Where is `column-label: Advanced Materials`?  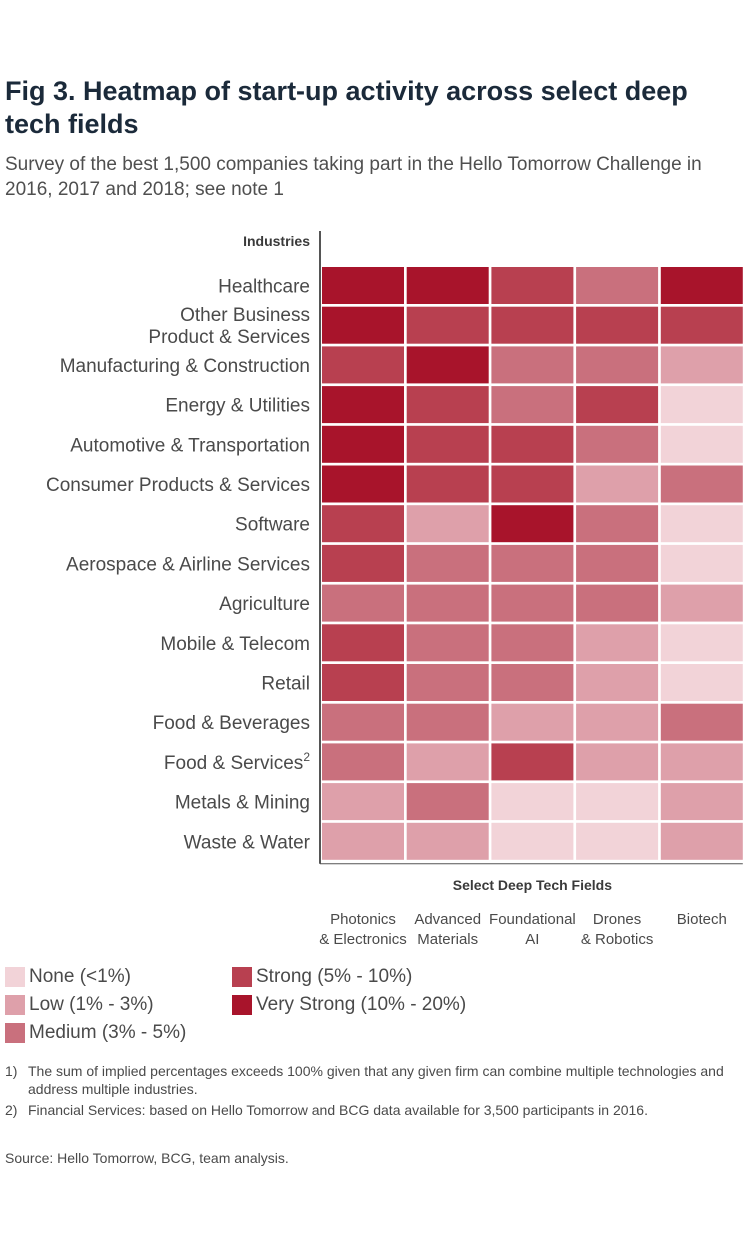
column-label: Advanced Materials is located at coordinates (447, 928).